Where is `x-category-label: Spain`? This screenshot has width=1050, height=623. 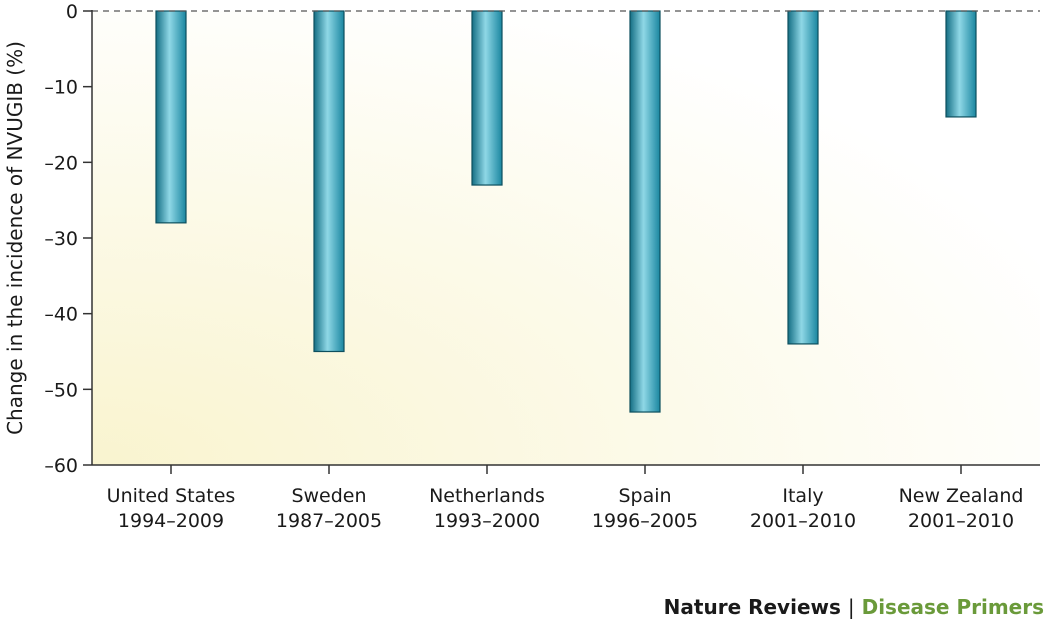 x-category-label: Spain is located at coordinates (644, 496).